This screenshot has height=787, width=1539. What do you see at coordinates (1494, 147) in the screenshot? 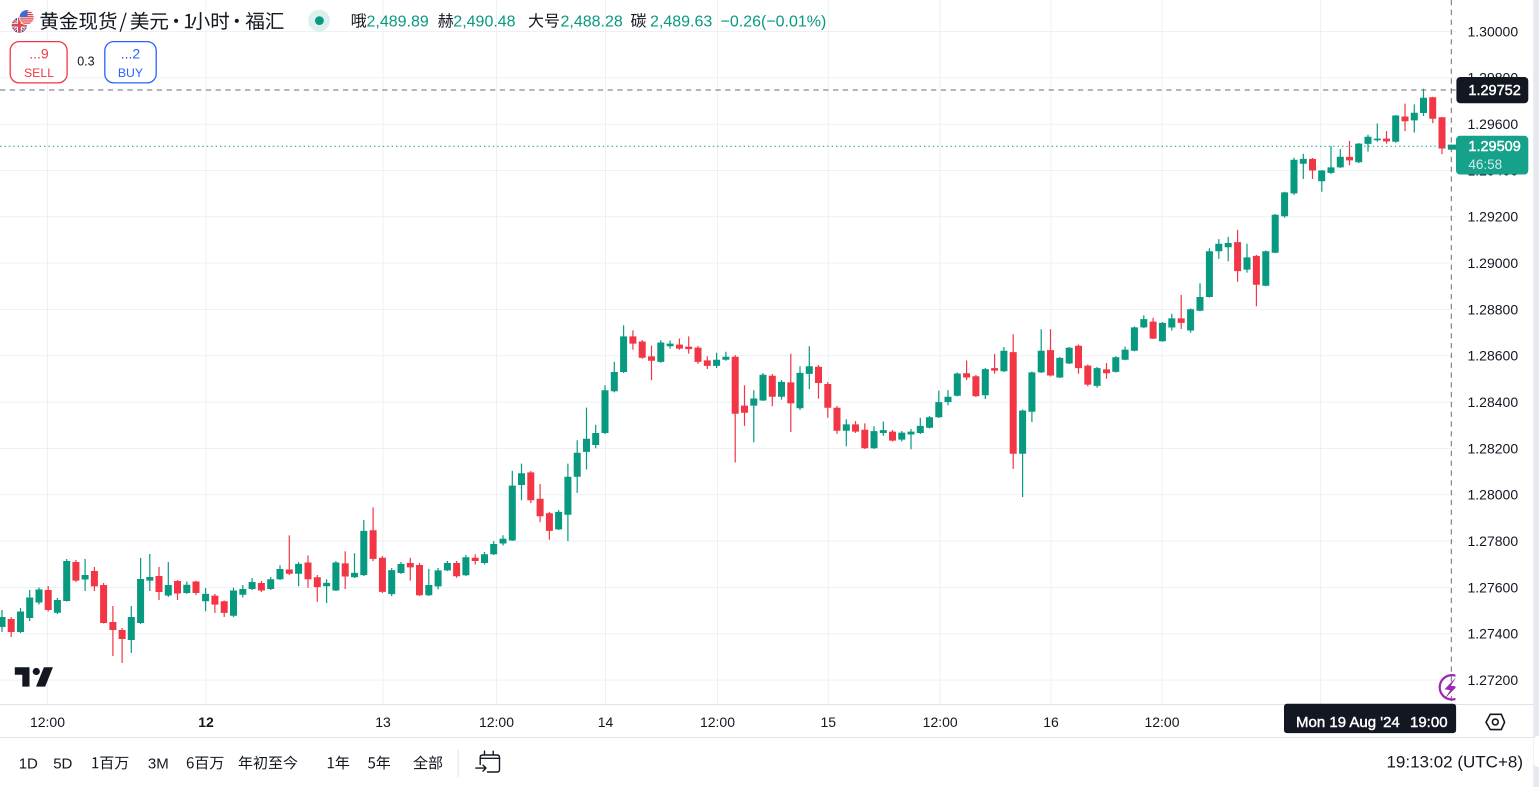
I see `svg-text: 1.29509` at bounding box center [1494, 147].